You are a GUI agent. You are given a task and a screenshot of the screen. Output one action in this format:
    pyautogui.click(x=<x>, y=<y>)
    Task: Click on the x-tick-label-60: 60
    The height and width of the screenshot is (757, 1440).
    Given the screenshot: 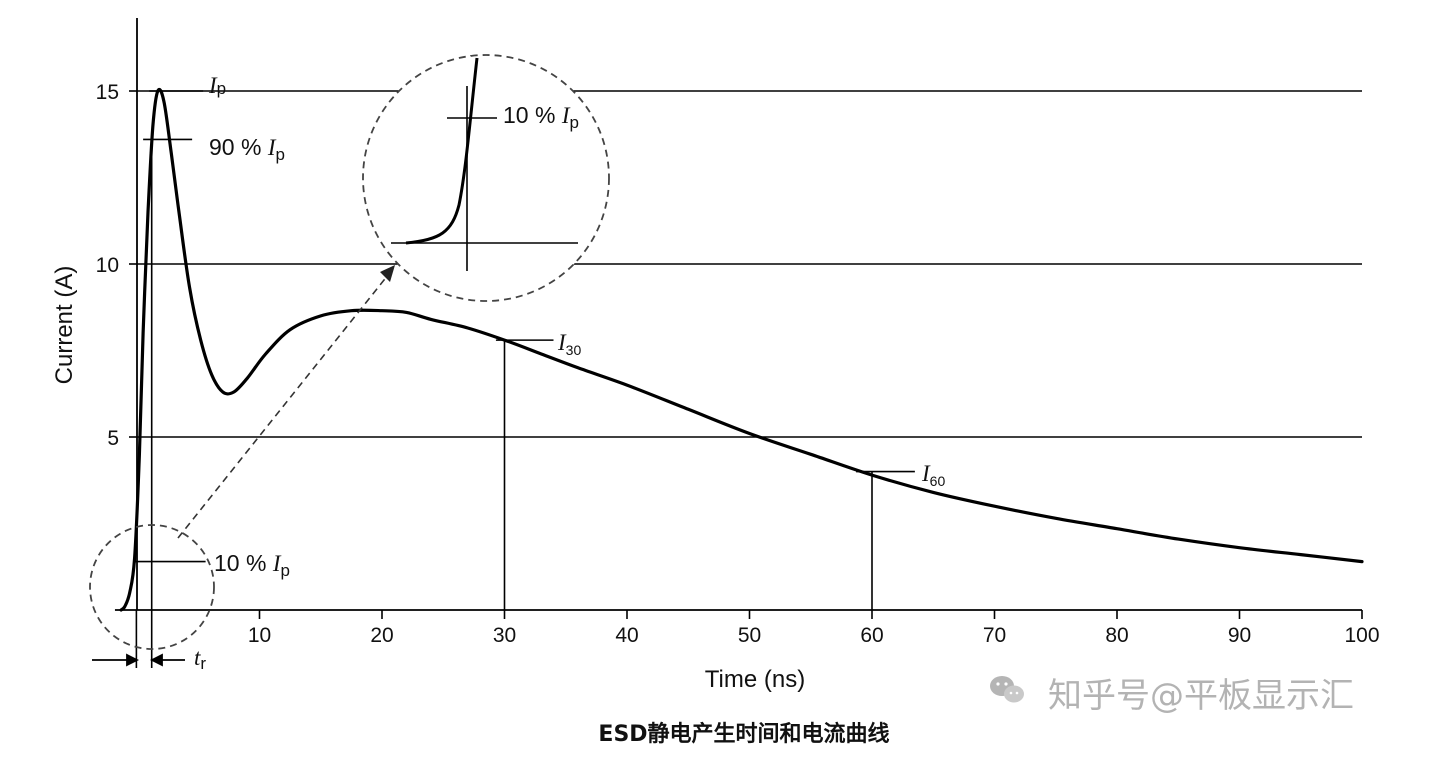 What is the action you would take?
    pyautogui.click(x=871, y=635)
    